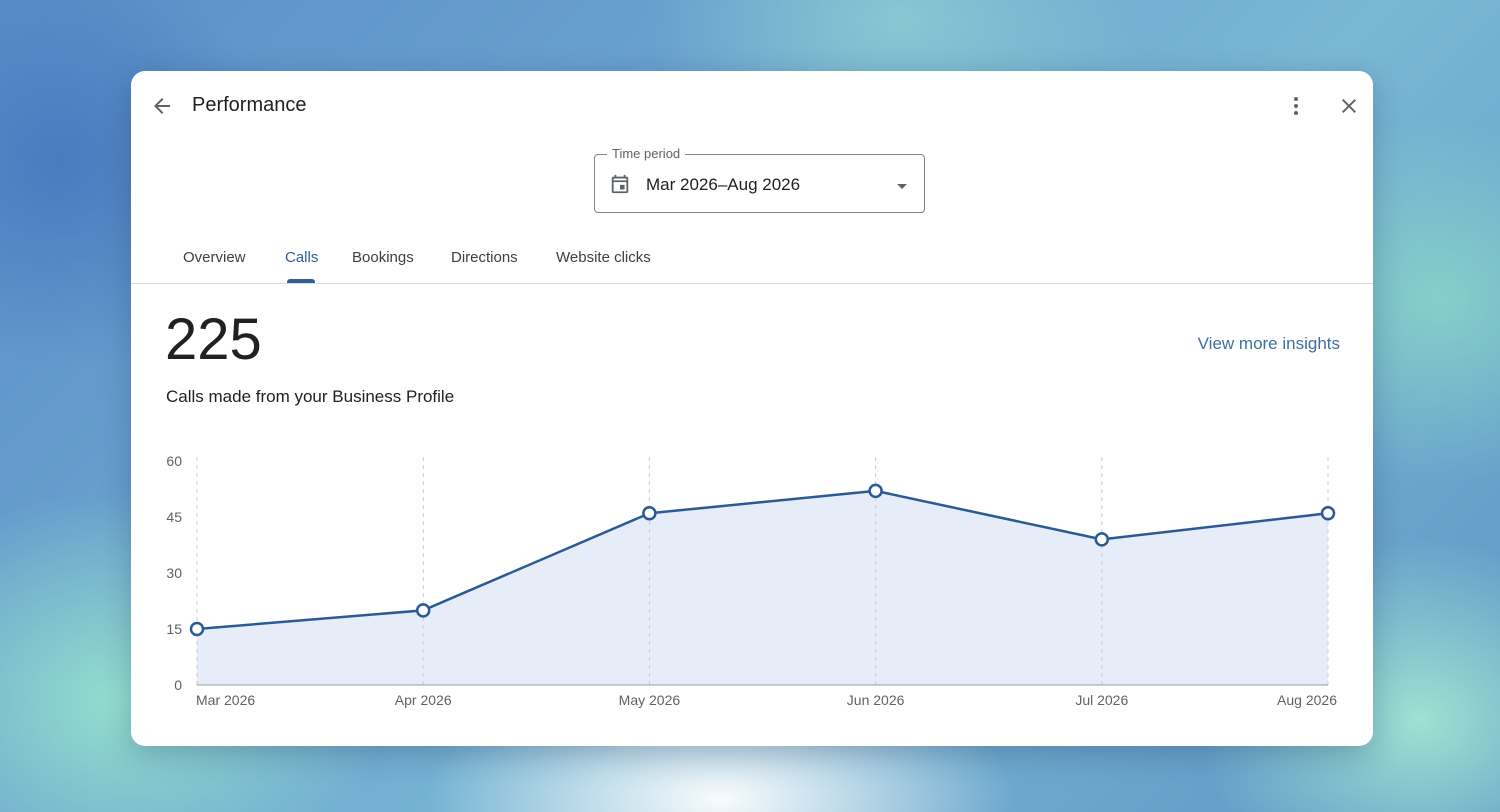  What do you see at coordinates (423, 700) in the screenshot?
I see `x-tick-label: Apr 2026` at bounding box center [423, 700].